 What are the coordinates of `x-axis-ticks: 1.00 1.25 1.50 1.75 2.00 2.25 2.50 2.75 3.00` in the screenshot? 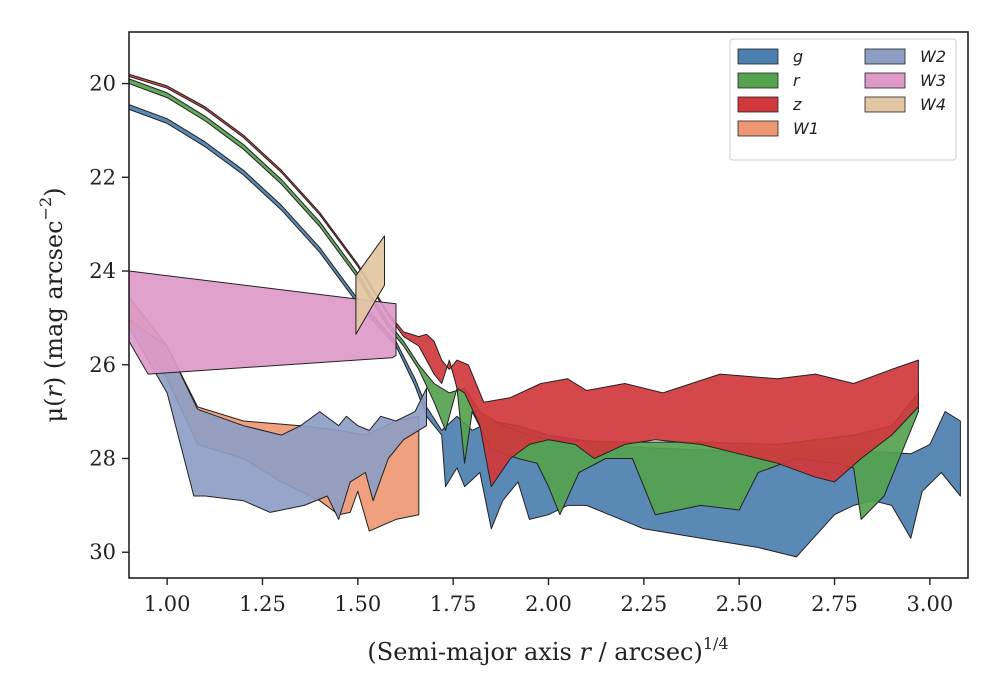 It's located at (548, 597).